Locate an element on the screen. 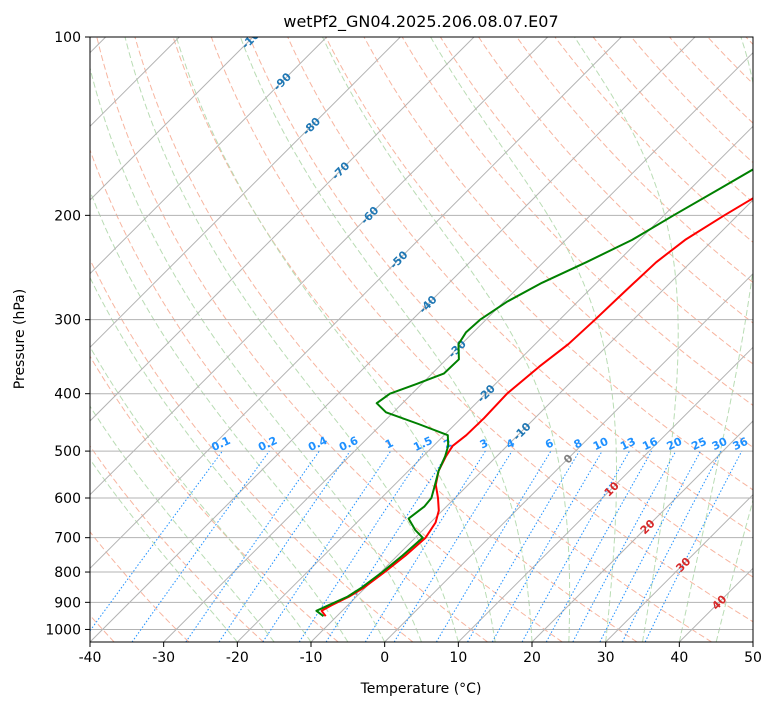  x-tick-label: 50 is located at coordinates (753, 658).